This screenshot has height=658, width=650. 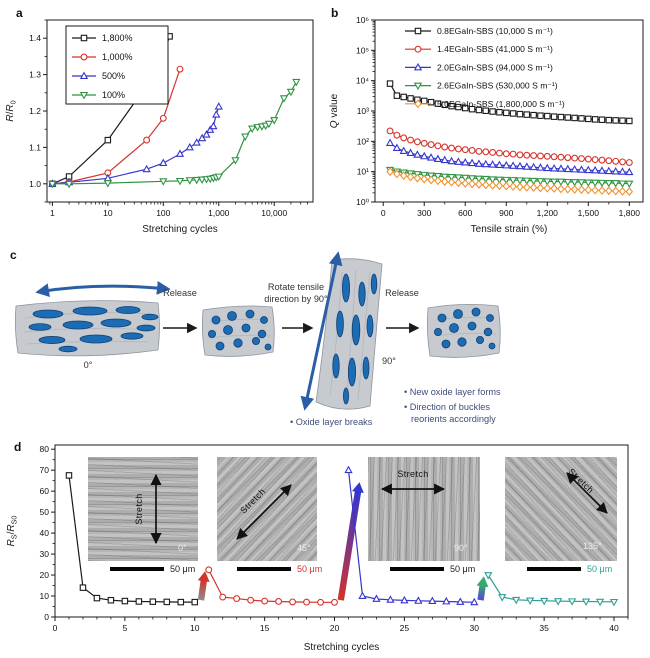 I want to click on svg-text: 60, so click(x=45, y=491).